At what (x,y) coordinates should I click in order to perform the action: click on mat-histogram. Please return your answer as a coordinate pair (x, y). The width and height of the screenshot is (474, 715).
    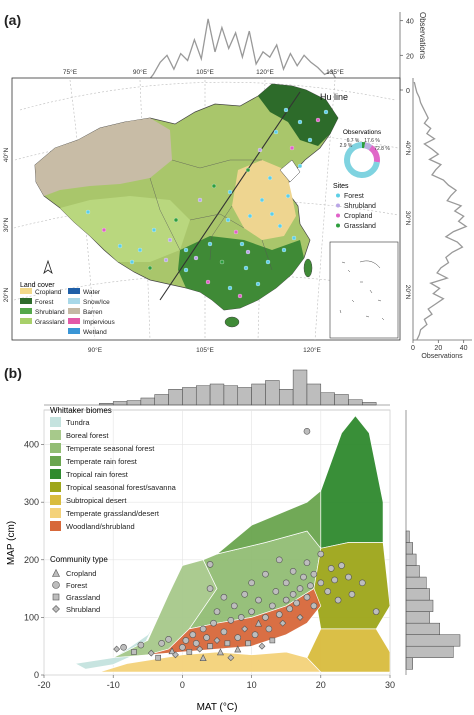
    Looking at the image, I should click on (238, 387).